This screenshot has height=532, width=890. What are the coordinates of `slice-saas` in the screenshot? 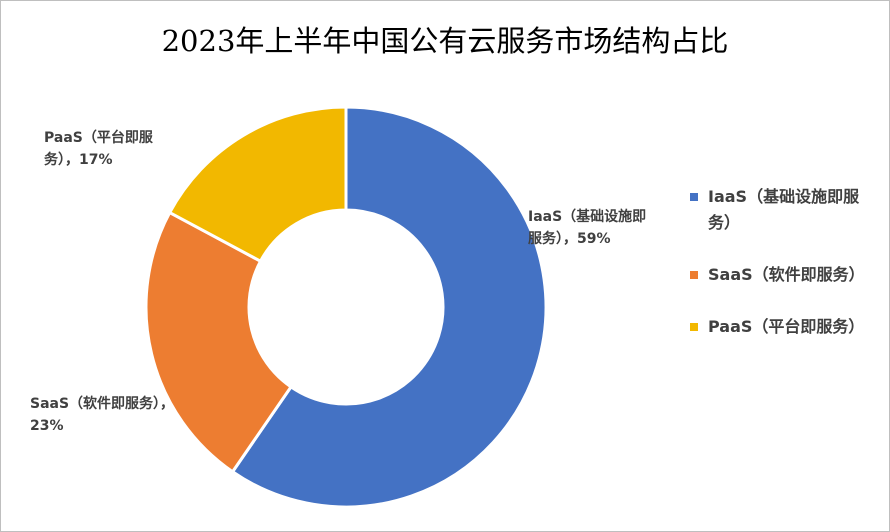 It's located at (219, 342).